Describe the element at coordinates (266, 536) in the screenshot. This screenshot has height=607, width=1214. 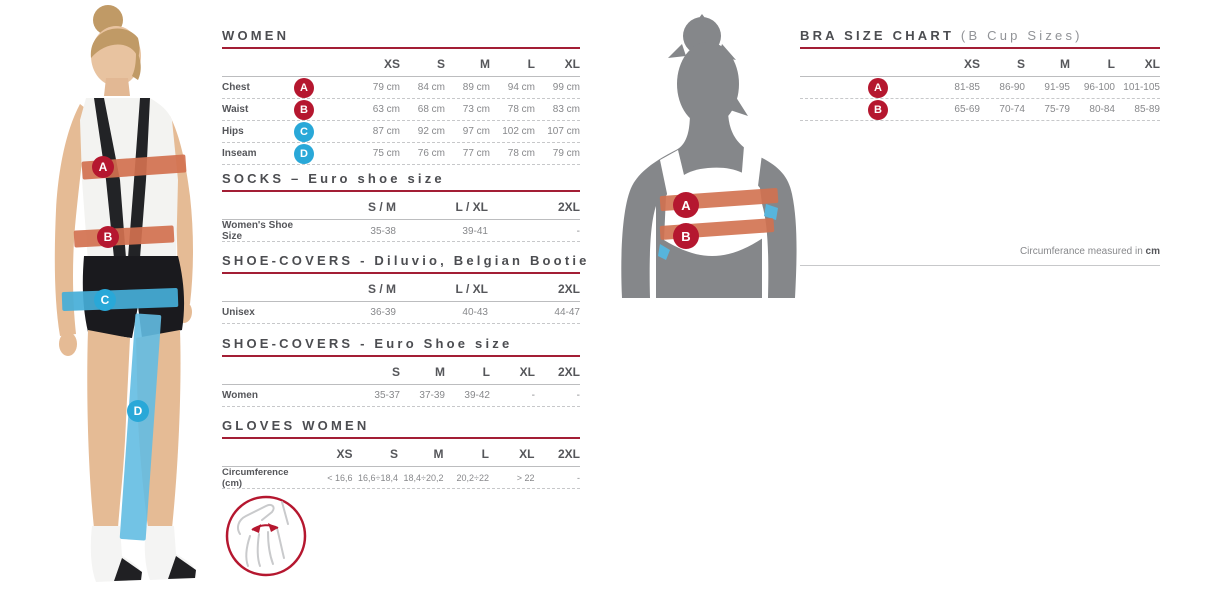
I see `glove-measure-icon` at that location.